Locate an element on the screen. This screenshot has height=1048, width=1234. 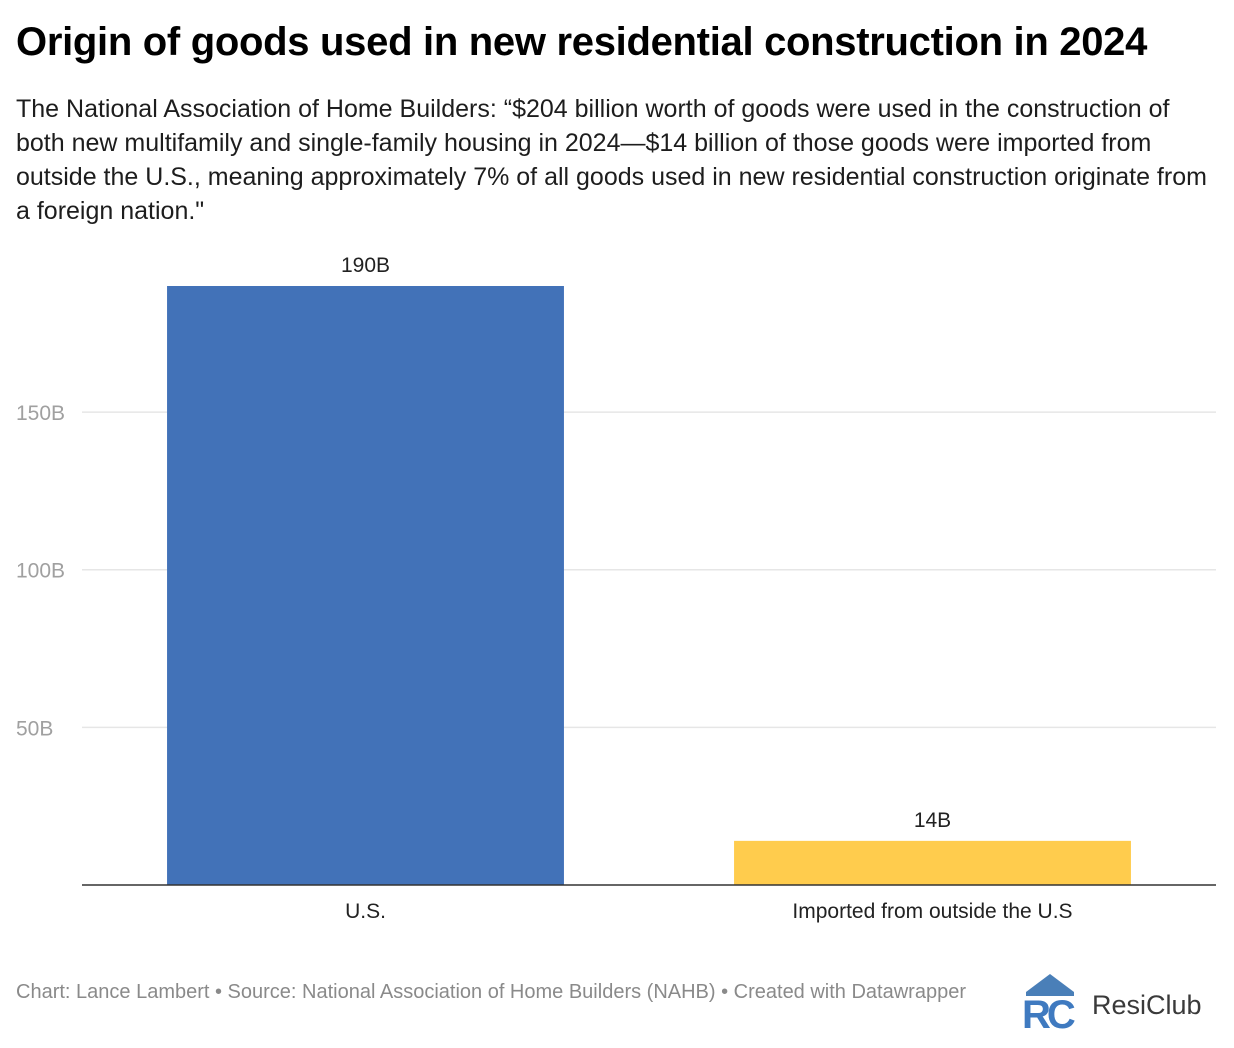
logo-mark: RC is located at coordinates (1048, 1011).